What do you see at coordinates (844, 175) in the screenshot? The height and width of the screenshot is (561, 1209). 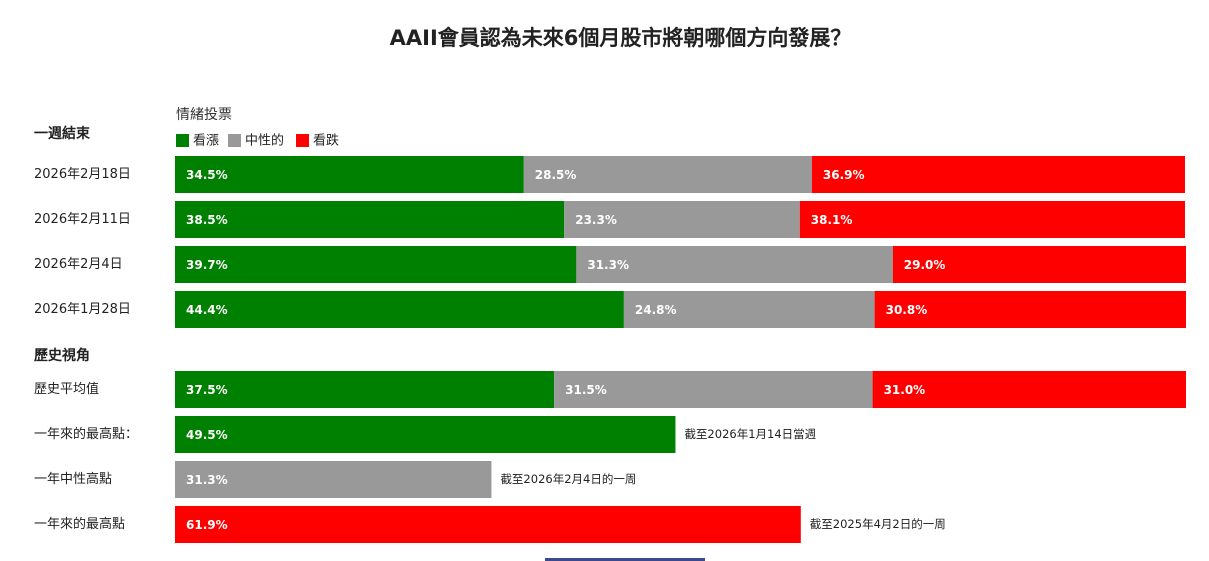 I see `data-label: 36.9%` at bounding box center [844, 175].